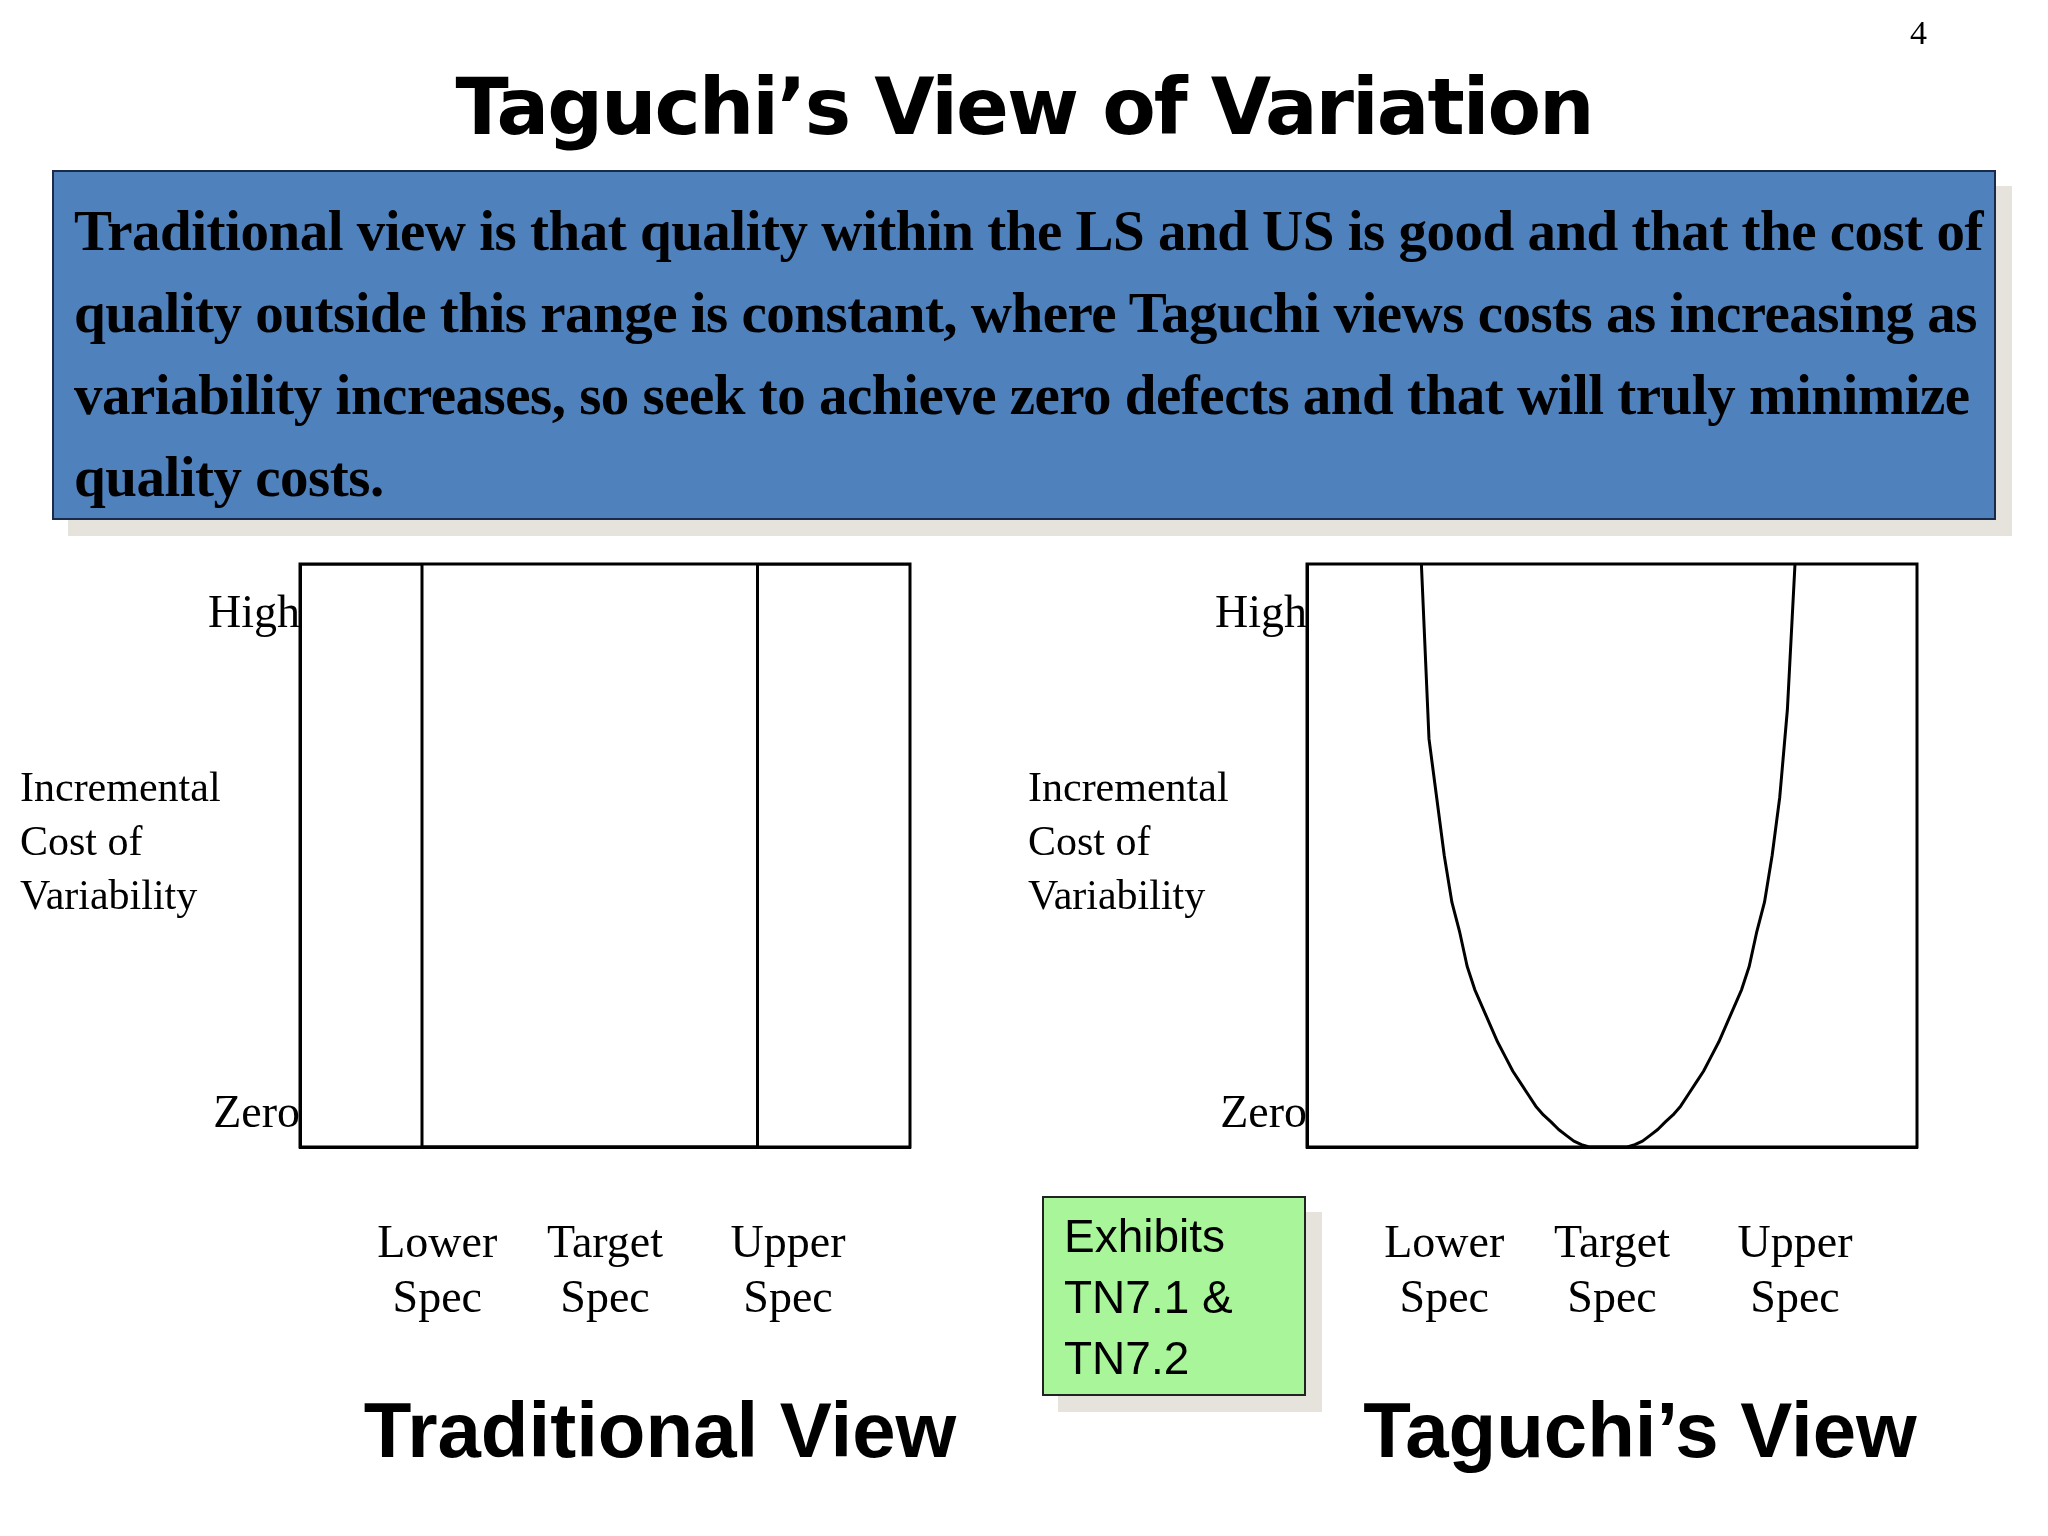 The width and height of the screenshot is (2048, 1536). Describe the element at coordinates (660, 1430) in the screenshot. I see `text: Traditional View` at that location.